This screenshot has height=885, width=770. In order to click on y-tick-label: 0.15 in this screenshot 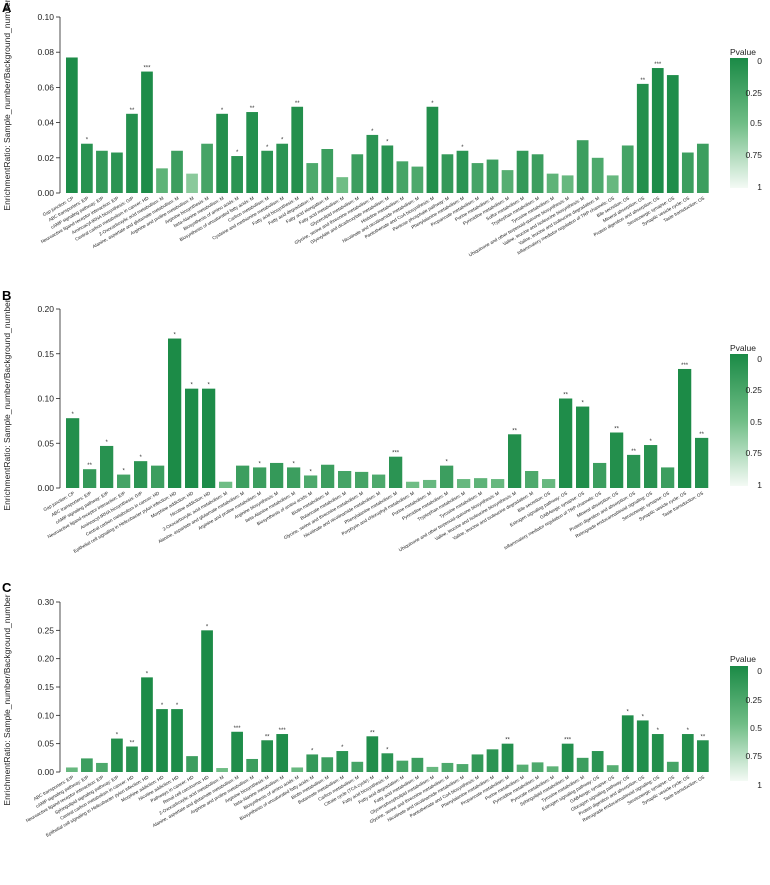, I will do `click(45, 687)`.